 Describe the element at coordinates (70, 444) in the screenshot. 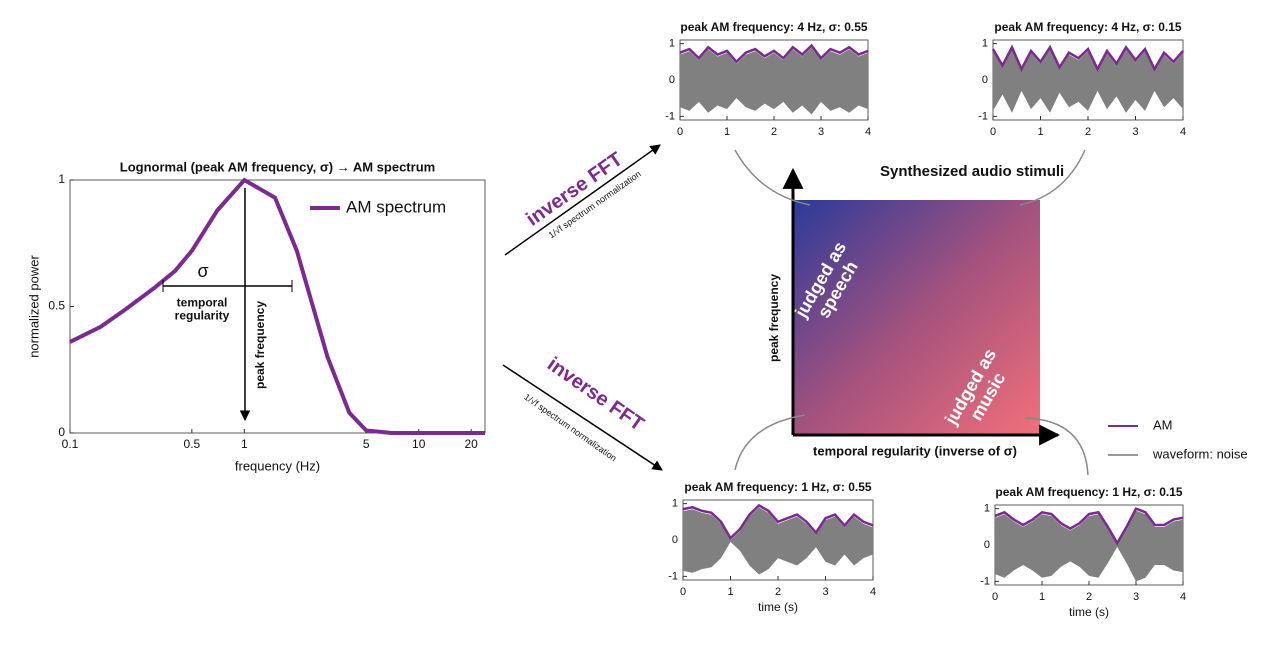

I see `x-tick-label: 0.1` at that location.